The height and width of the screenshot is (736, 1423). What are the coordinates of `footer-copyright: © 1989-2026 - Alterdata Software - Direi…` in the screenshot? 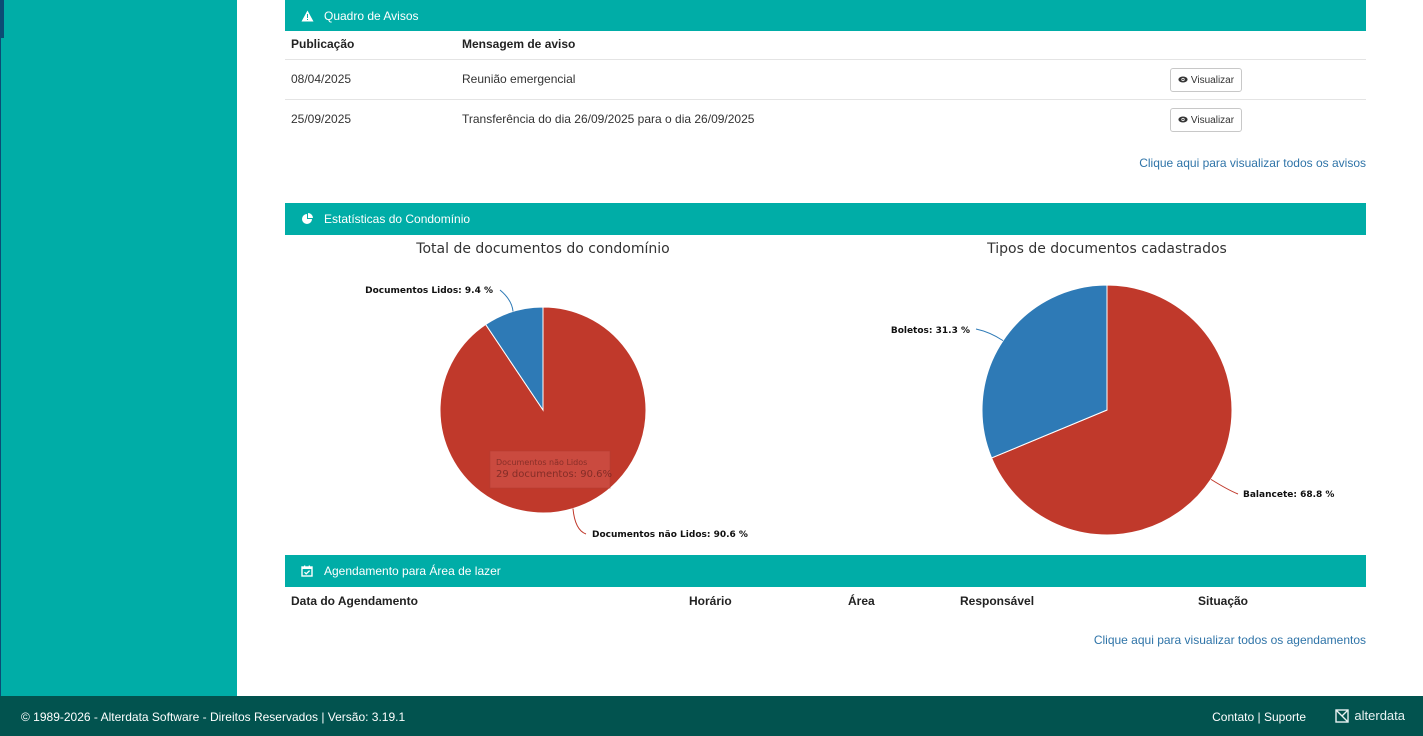 It's located at (213, 717).